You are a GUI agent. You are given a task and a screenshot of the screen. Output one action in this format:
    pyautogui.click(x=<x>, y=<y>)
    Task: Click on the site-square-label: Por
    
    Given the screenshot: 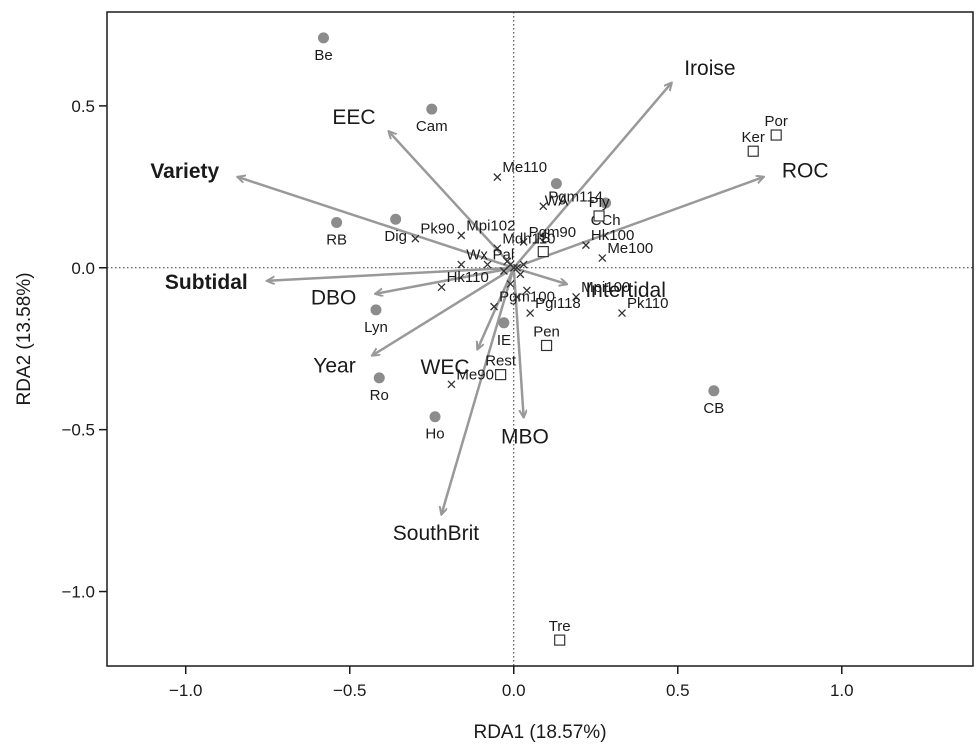 What is the action you would take?
    pyautogui.click(x=776, y=121)
    